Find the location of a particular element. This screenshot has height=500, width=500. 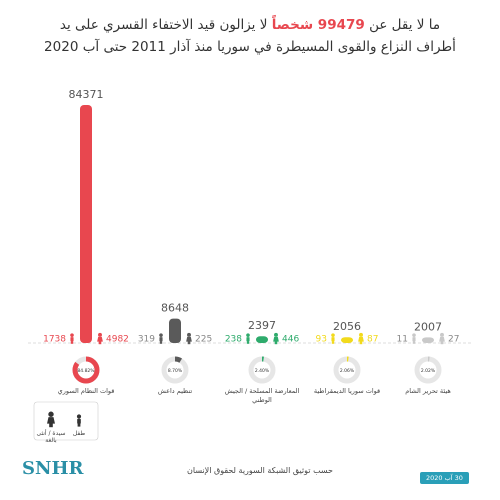

legend-woman: سيدة / أنثى بالغة is located at coordinates (51, 437).